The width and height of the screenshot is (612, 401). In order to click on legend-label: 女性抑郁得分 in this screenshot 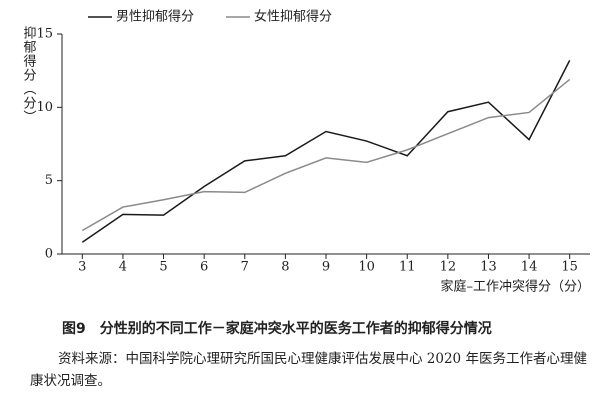, I will do `click(293, 17)`.